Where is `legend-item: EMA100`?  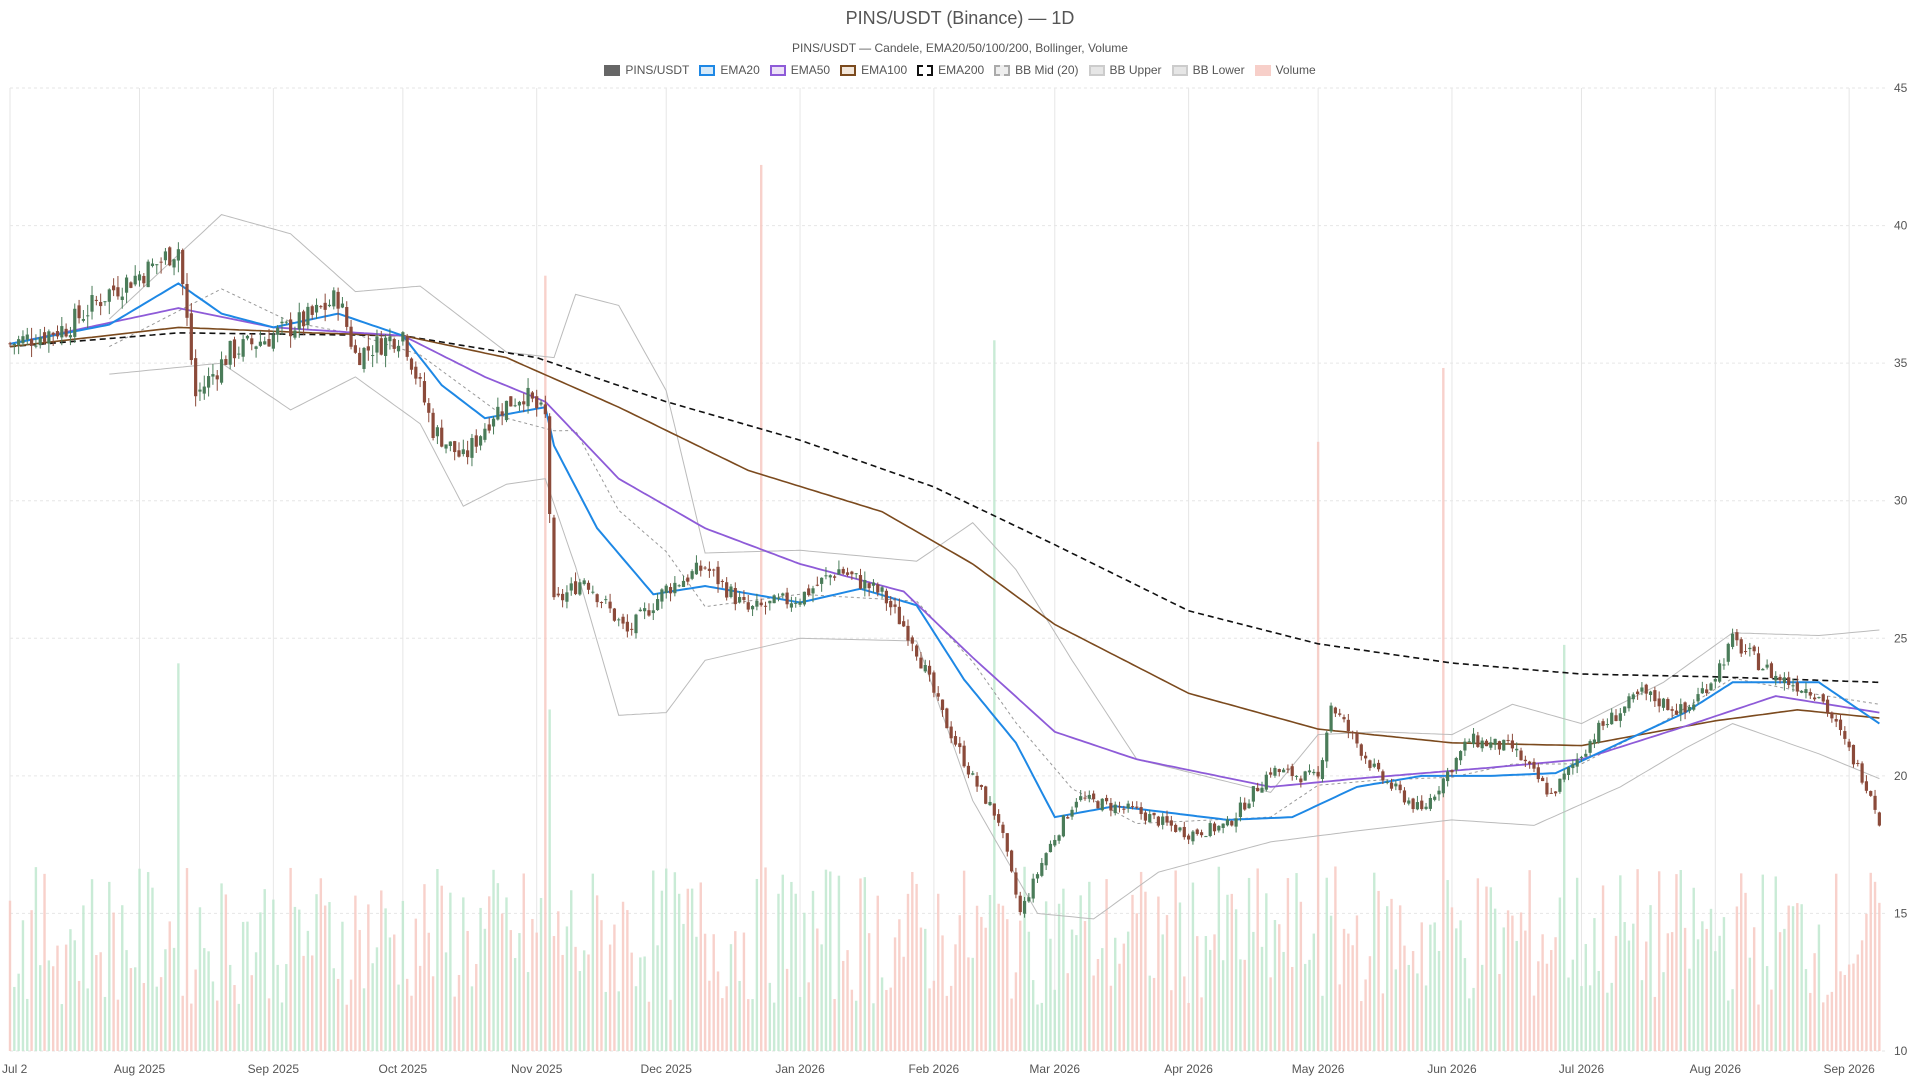
legend-item: EMA100 is located at coordinates (873, 70).